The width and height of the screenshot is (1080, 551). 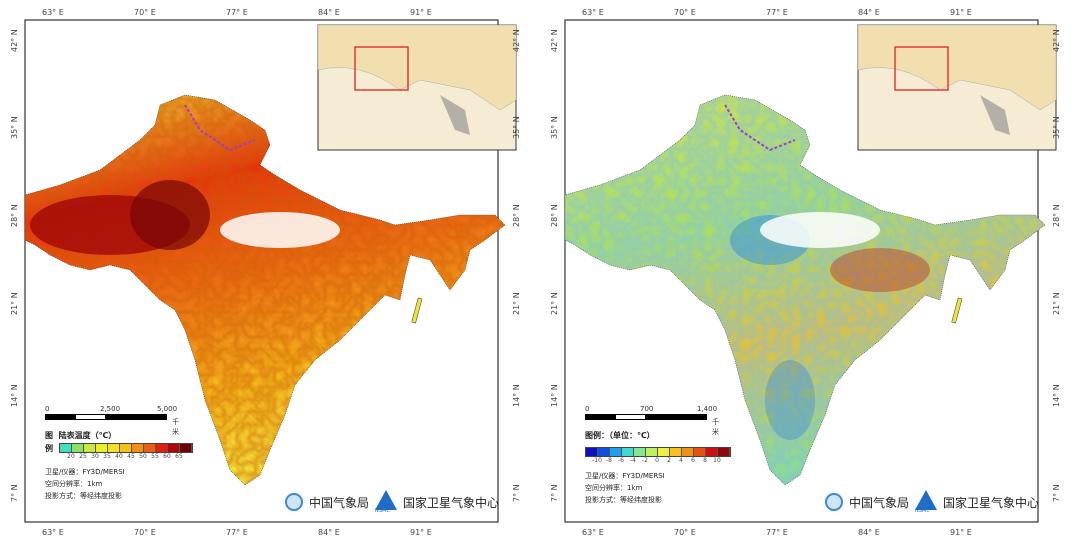 What do you see at coordinates (386, 502) in the screenshot?
I see `nsmc-logo-icon: NSMC` at bounding box center [386, 502].